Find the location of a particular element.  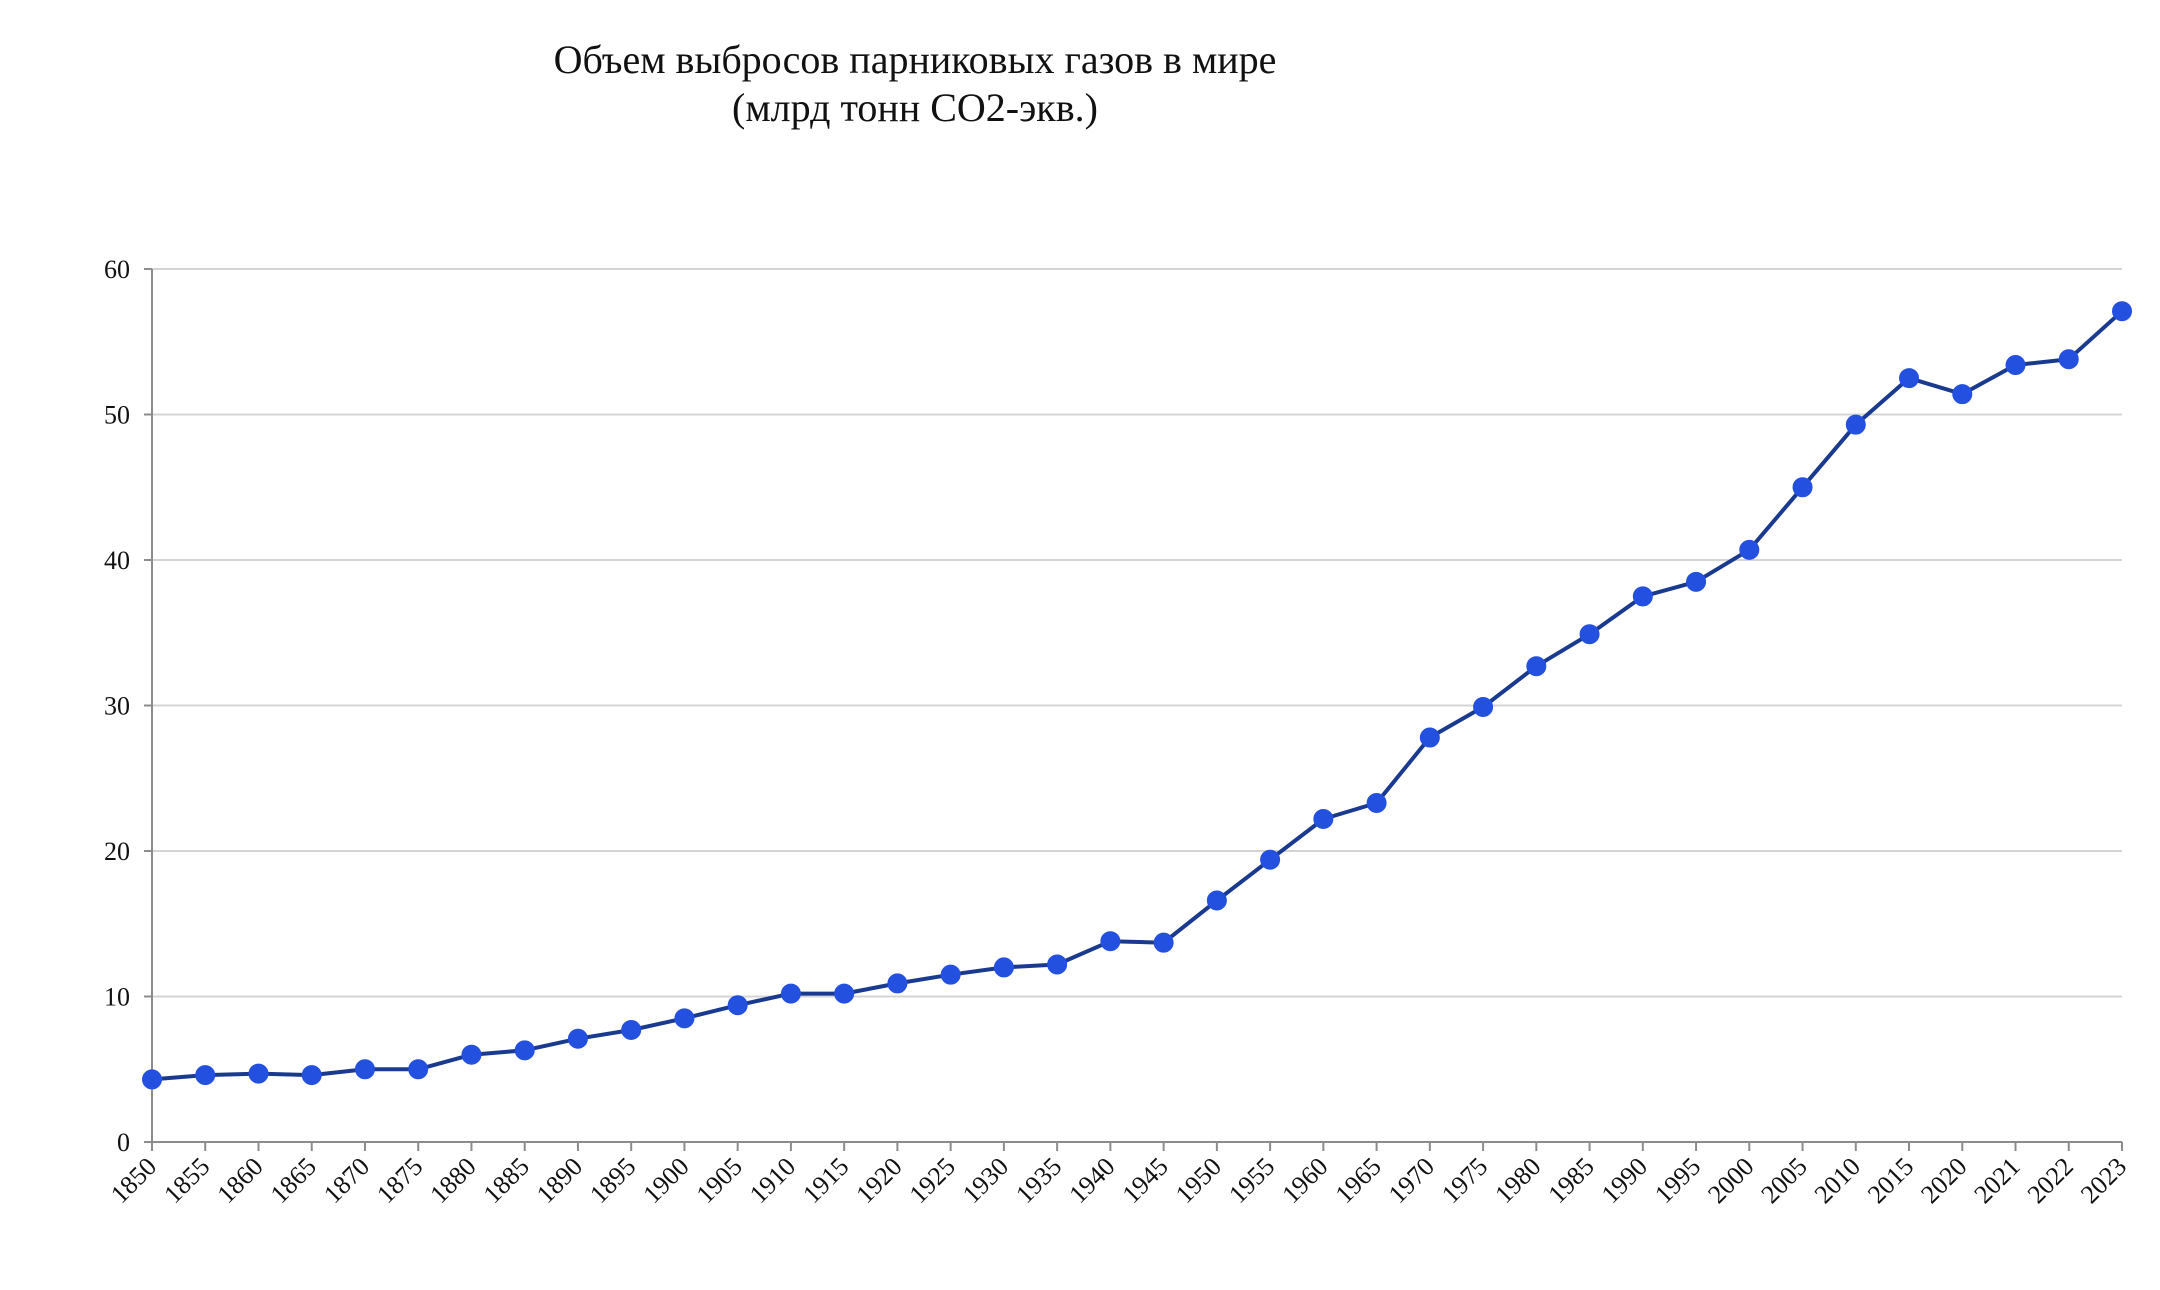

chart-title: Объем выбросов парниковых газов в мире is located at coordinates (915, 59).